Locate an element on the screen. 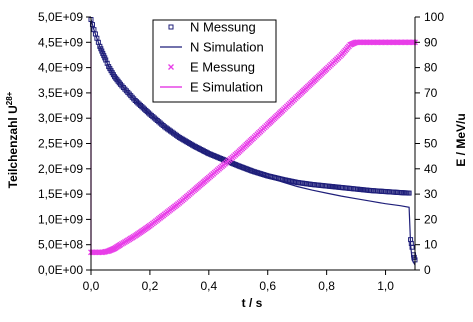 This screenshot has height=322, width=473. y-left-tick-label: 1,0E+09 is located at coordinates (60, 219).